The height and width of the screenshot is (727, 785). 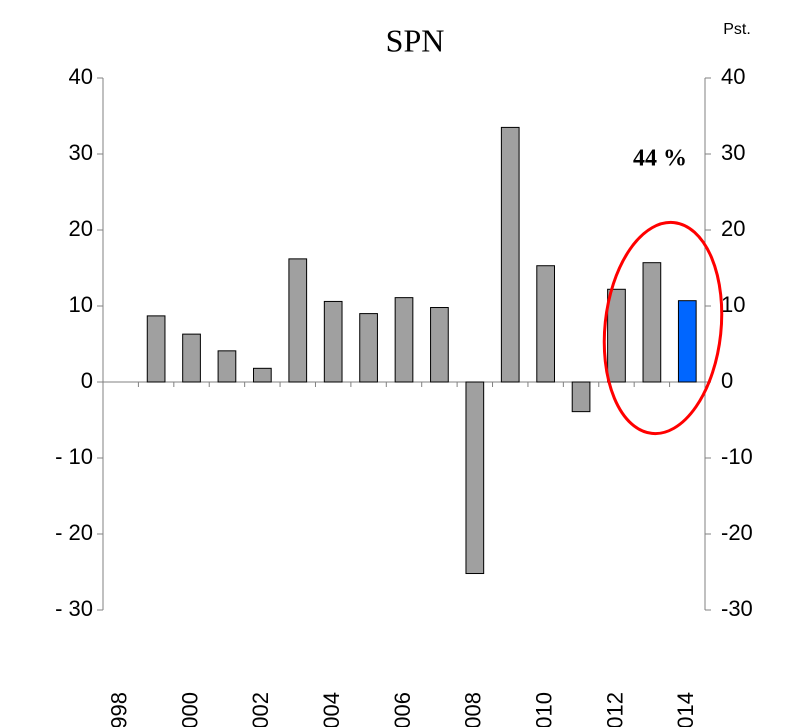 What do you see at coordinates (663, 328) in the screenshot?
I see `highlight-ellipse` at bounding box center [663, 328].